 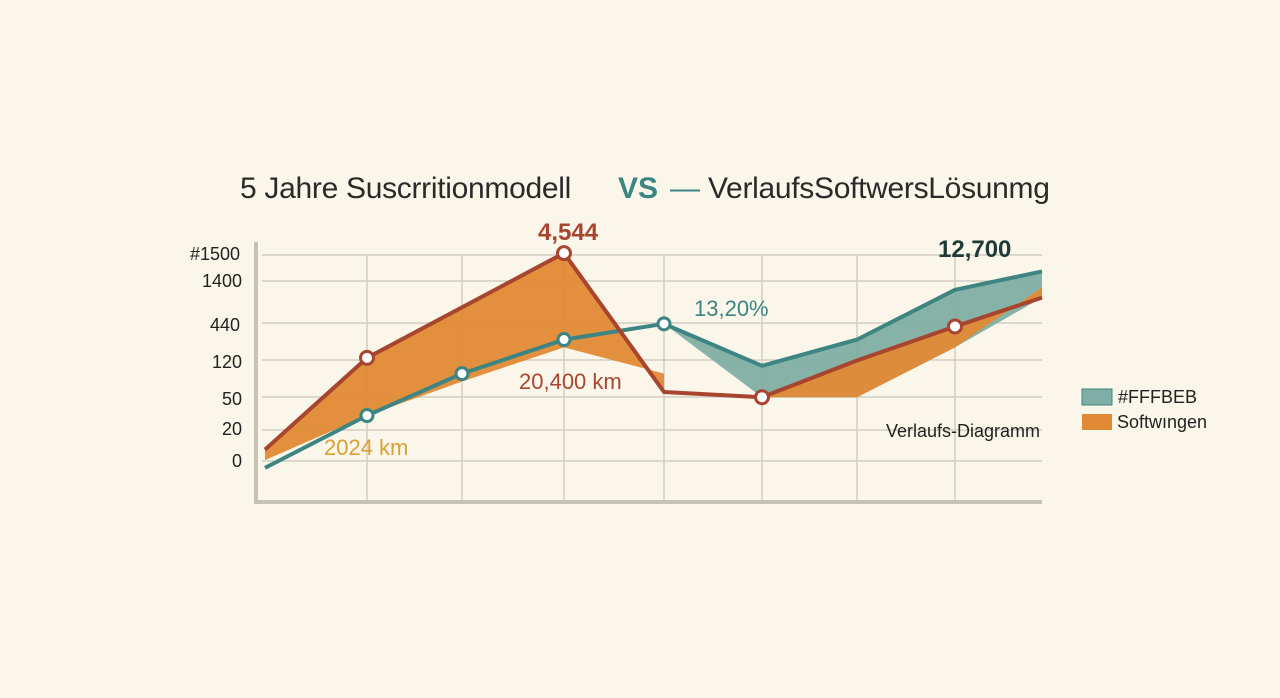 I want to click on y-tick-label: #1500, so click(x=215, y=254).